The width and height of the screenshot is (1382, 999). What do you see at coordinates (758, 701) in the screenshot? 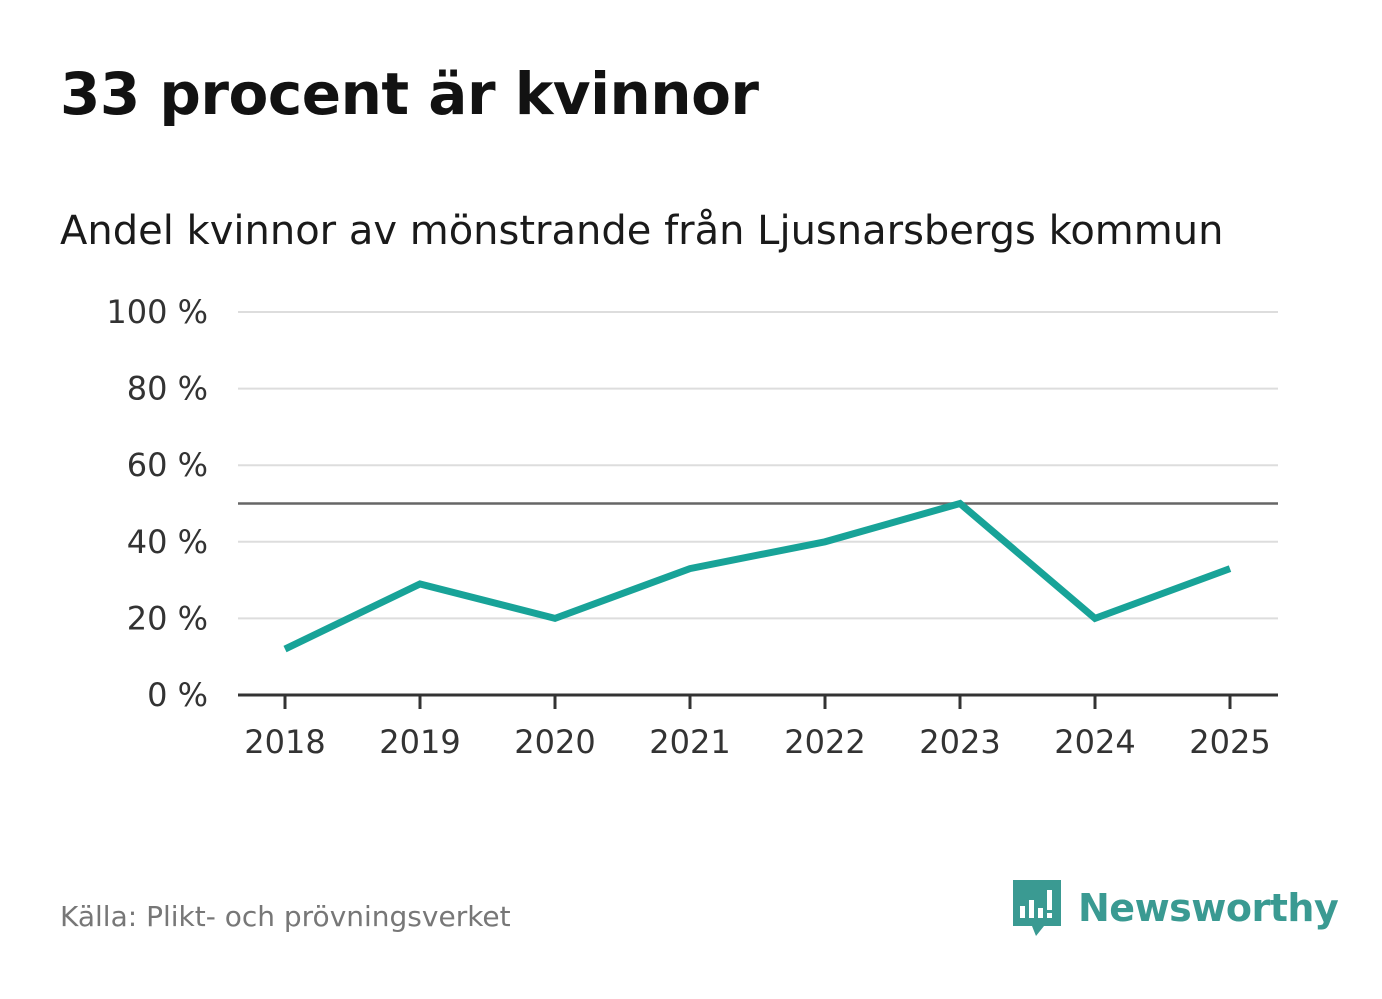
I see `axis-layer` at bounding box center [758, 701].